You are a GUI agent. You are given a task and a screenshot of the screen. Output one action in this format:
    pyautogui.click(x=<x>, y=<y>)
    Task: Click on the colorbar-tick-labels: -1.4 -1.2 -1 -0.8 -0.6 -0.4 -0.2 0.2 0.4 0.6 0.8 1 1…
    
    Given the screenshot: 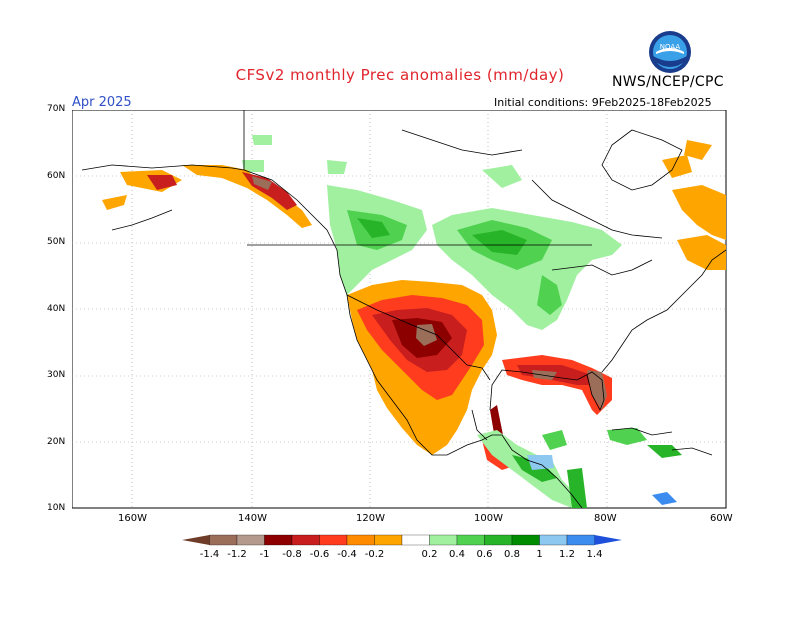 What is the action you would take?
    pyautogui.click(x=401, y=554)
    